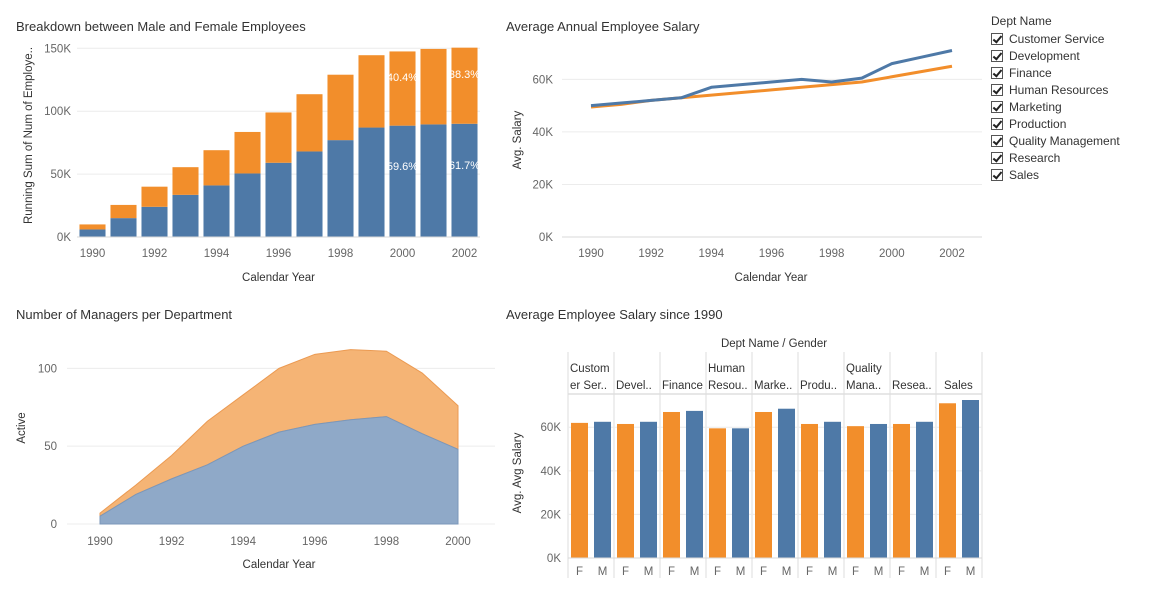 This screenshot has width=1155, height=592. What do you see at coordinates (1021, 21) in the screenshot?
I see `legend-title: Dept Name` at bounding box center [1021, 21].